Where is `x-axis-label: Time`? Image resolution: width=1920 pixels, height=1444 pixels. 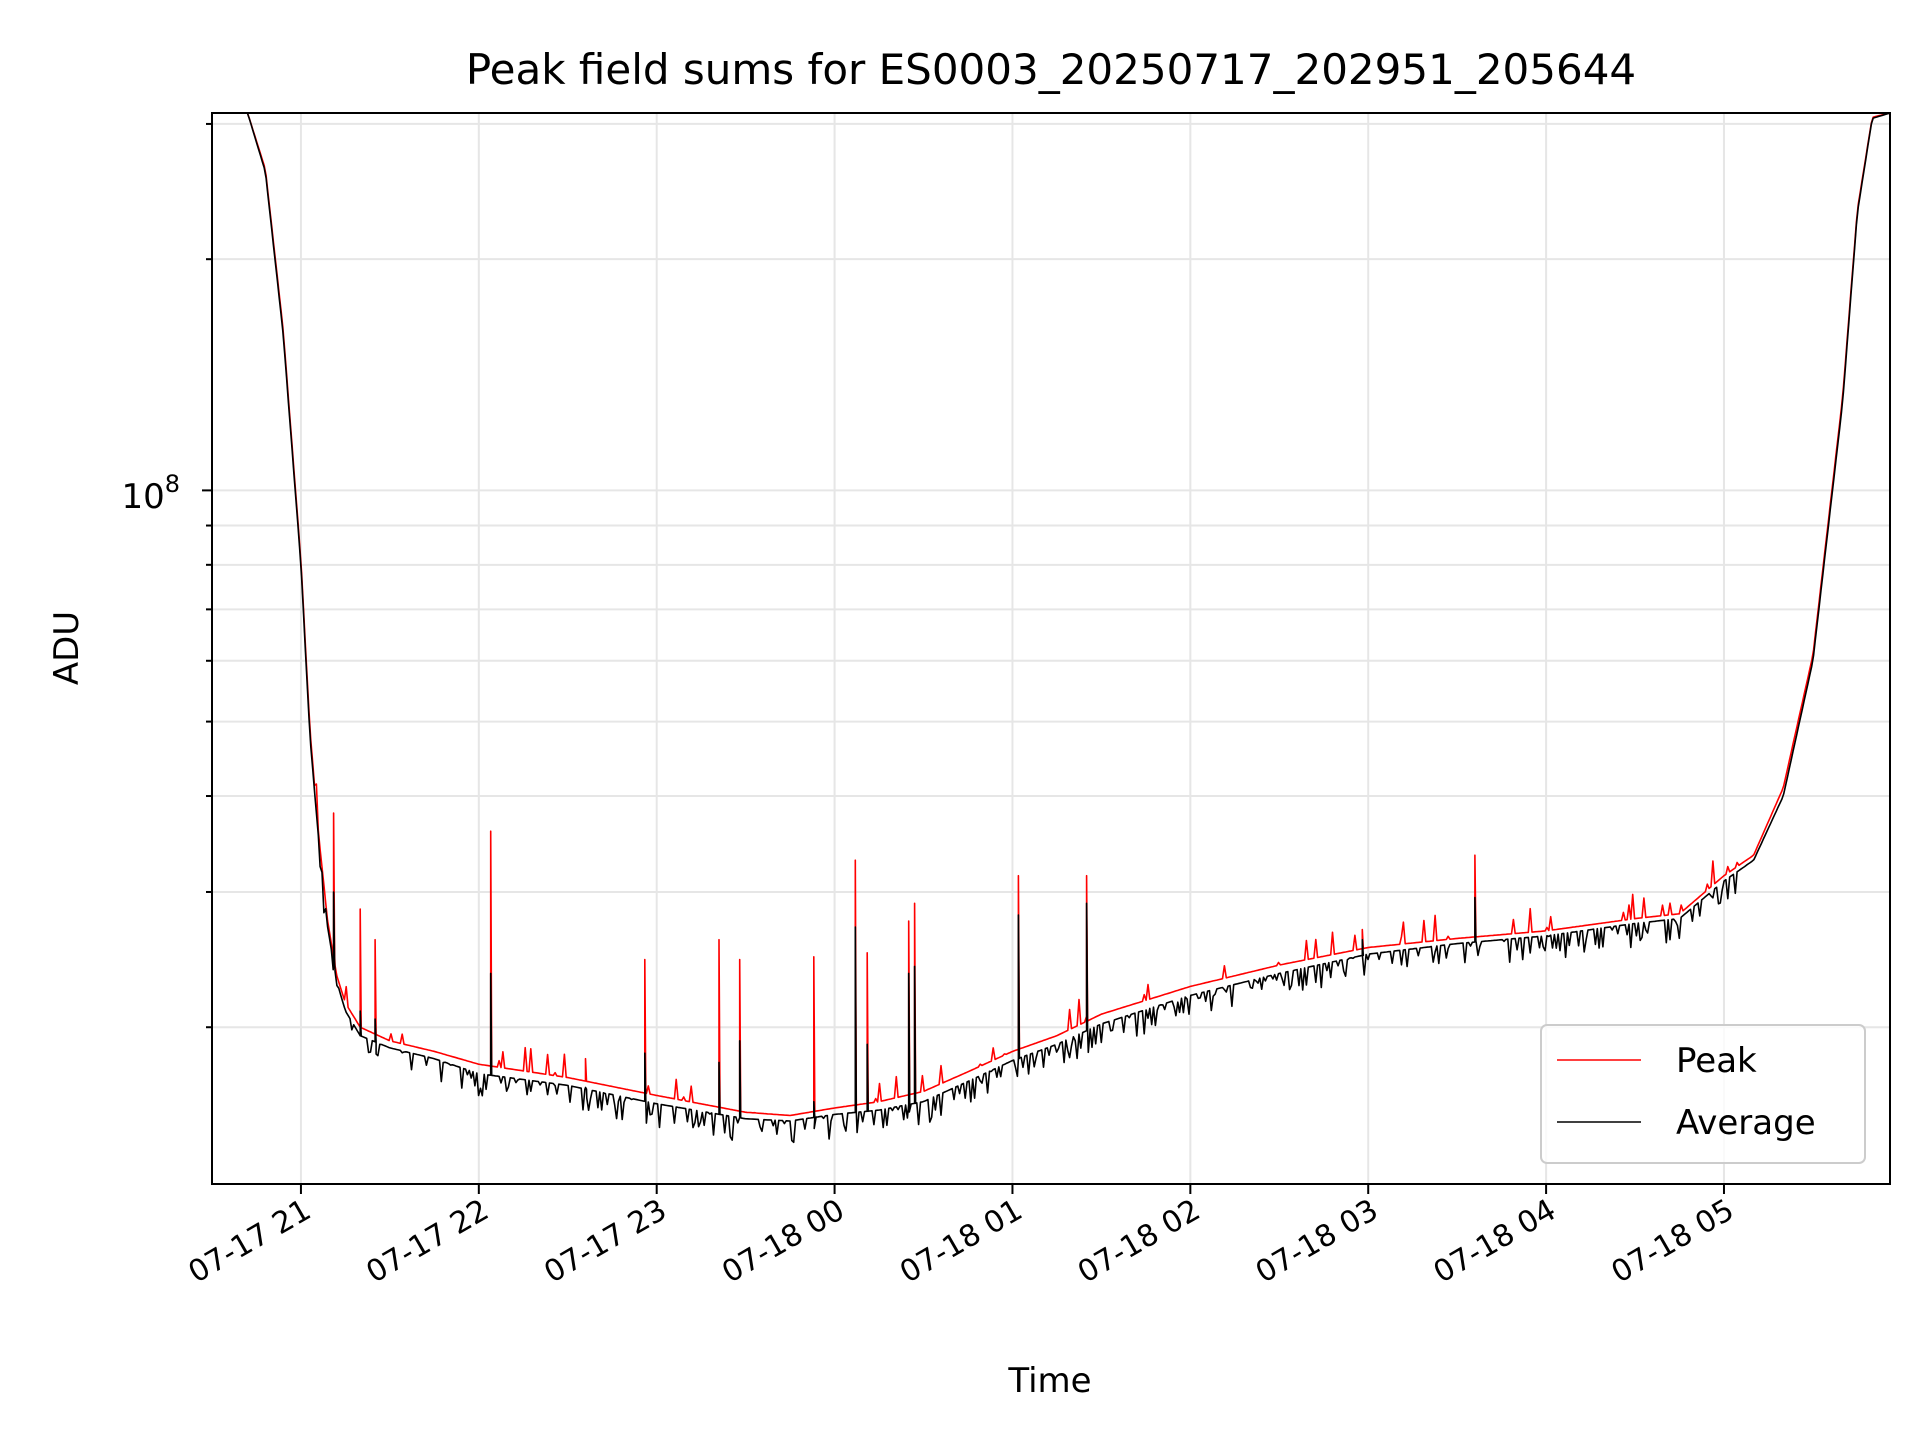 x-axis-label: Time is located at coordinates (1049, 1381).